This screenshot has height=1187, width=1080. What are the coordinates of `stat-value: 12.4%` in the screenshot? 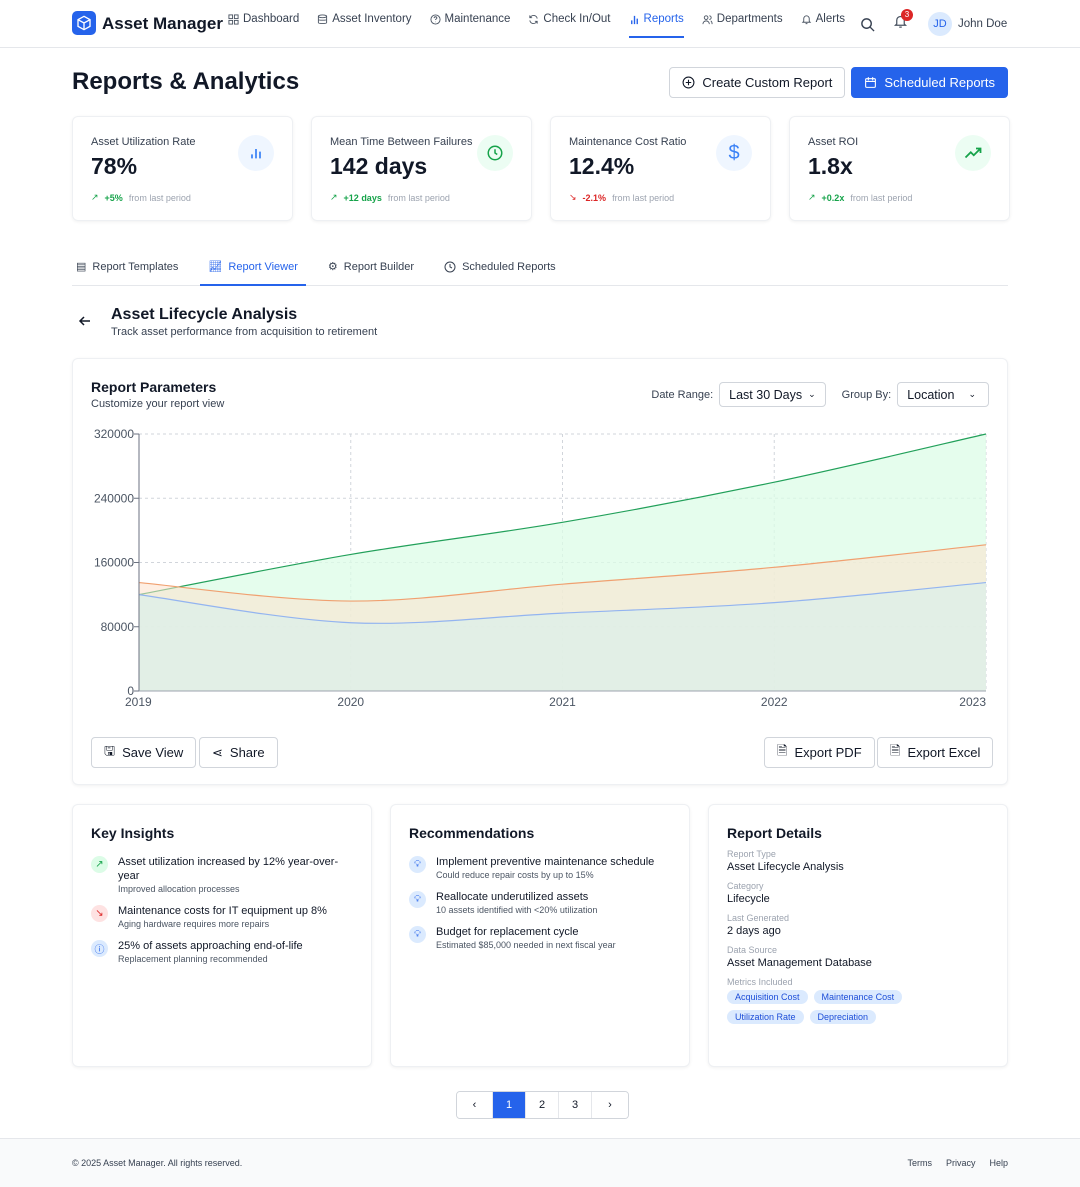 It's located at (602, 166).